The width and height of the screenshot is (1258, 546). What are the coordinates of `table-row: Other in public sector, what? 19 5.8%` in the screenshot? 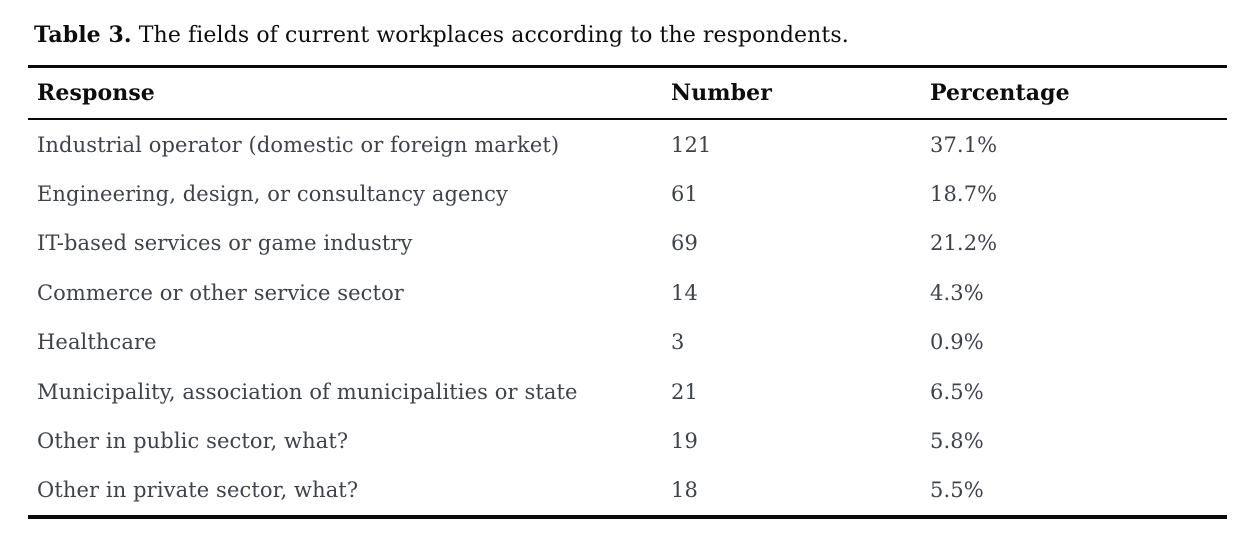 It's located at (627, 440).